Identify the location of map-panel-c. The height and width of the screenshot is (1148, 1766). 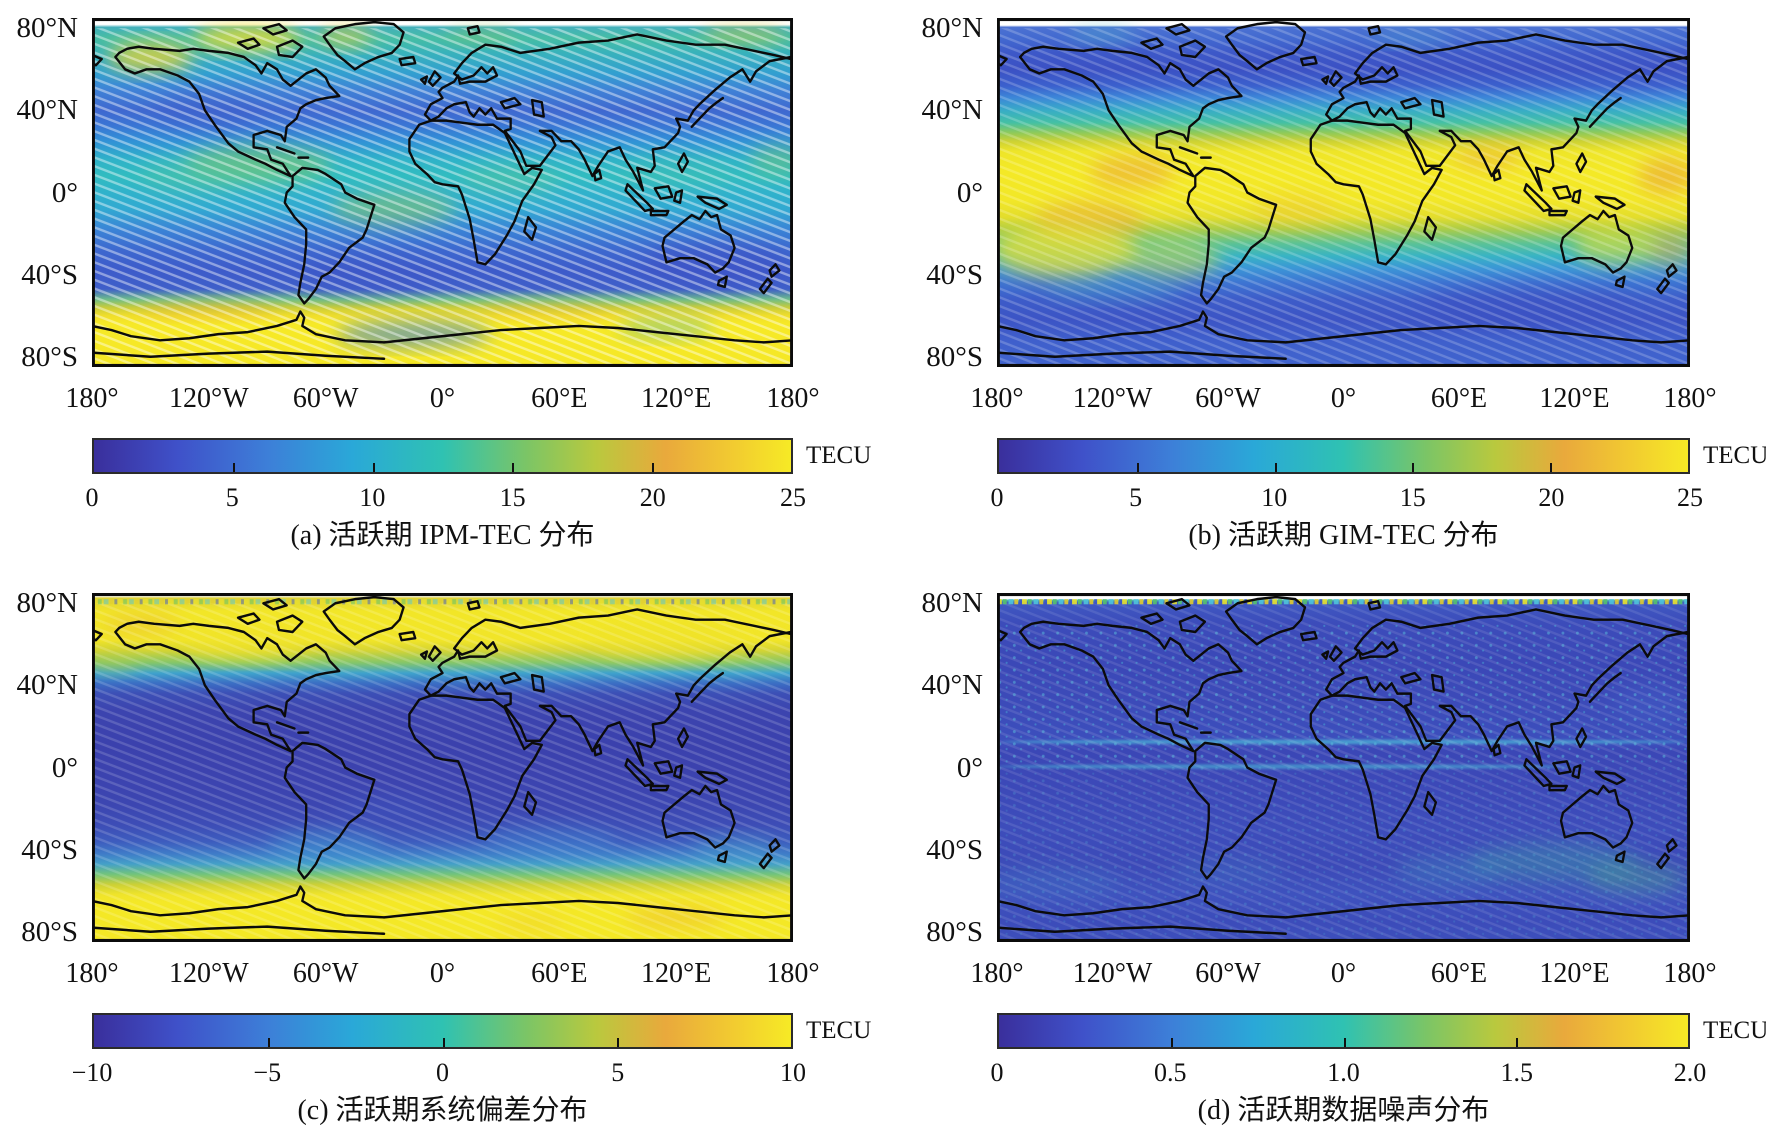
(442, 767).